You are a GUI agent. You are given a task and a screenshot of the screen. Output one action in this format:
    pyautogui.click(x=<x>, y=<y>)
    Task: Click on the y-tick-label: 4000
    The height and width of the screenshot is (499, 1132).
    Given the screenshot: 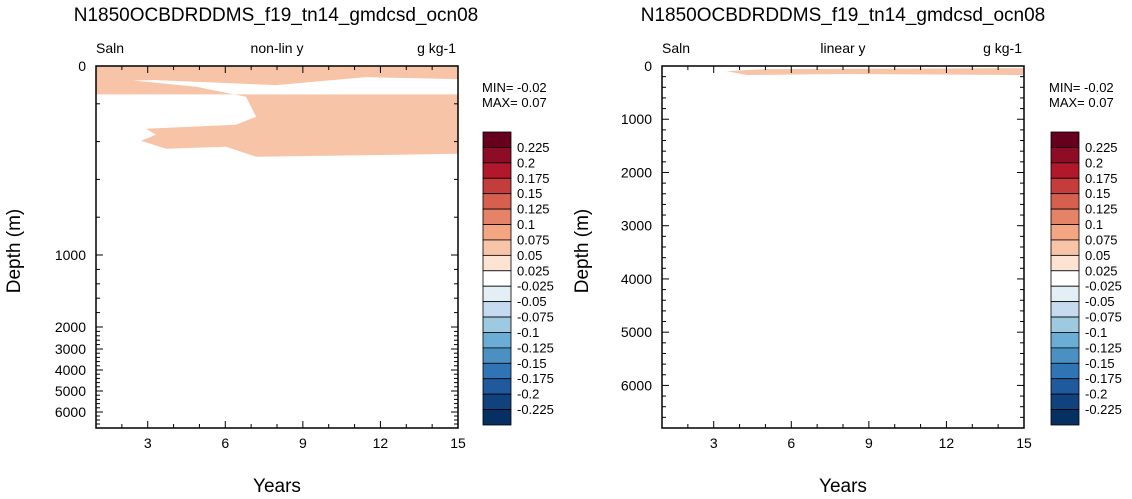 What is the action you would take?
    pyautogui.click(x=636, y=279)
    